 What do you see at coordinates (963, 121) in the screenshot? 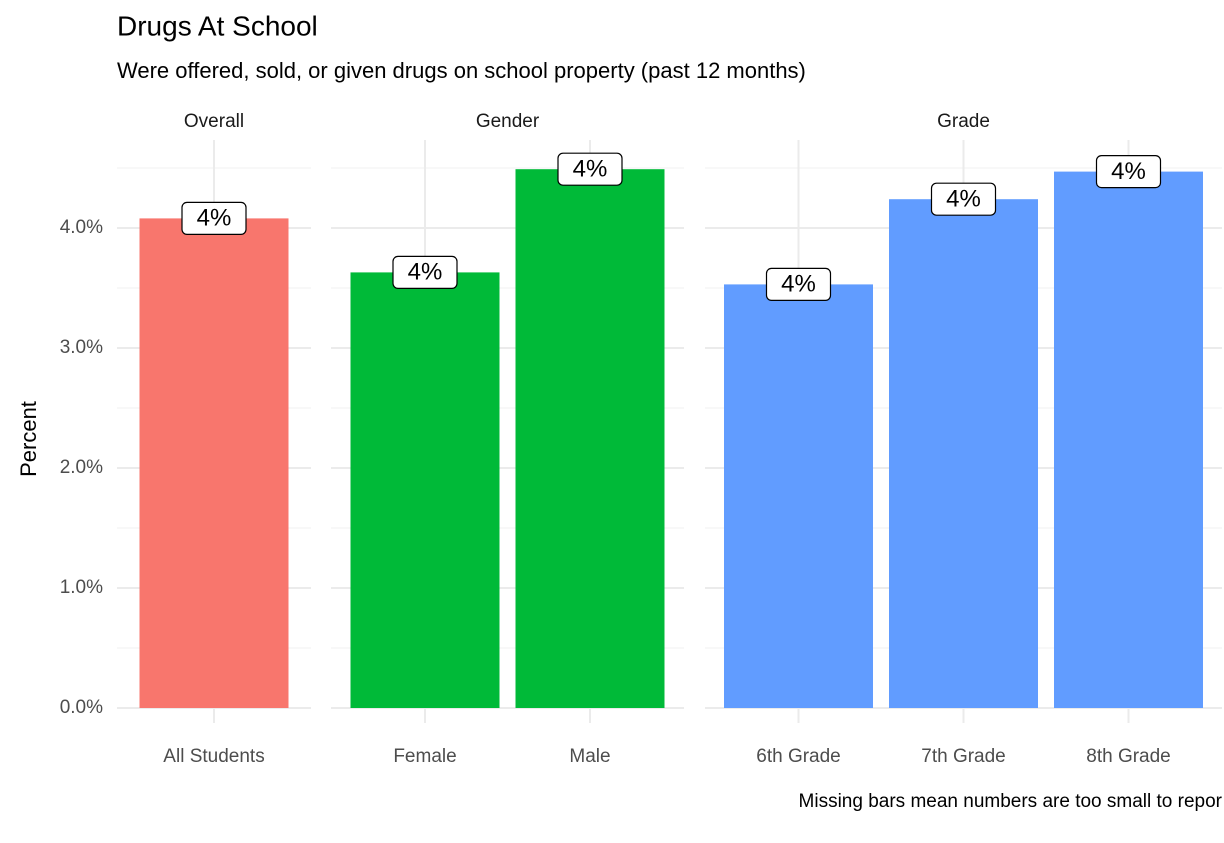
I see `facet-strip-label: Grade` at bounding box center [963, 121].